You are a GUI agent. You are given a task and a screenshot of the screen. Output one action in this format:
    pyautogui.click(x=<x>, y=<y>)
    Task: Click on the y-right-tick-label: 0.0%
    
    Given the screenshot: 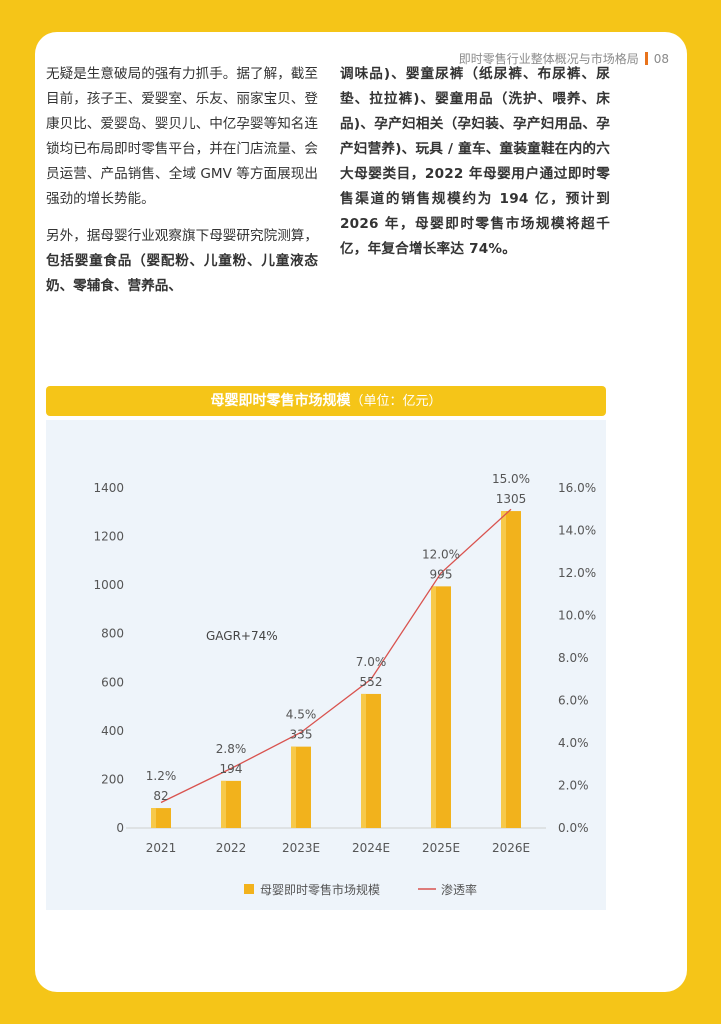 What is the action you would take?
    pyautogui.click(x=573, y=828)
    